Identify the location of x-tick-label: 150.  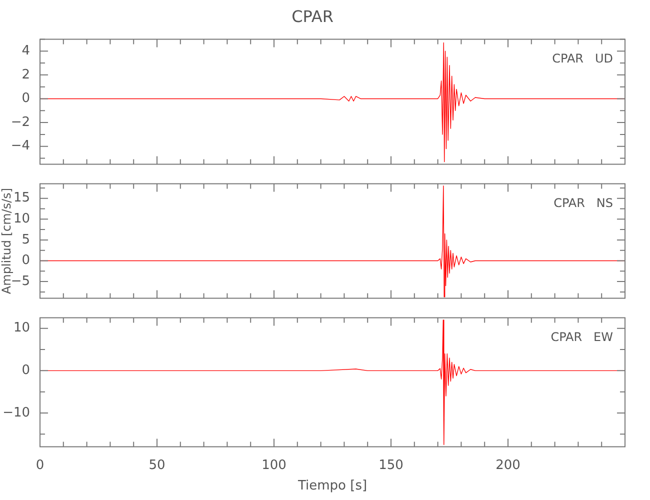
(391, 465).